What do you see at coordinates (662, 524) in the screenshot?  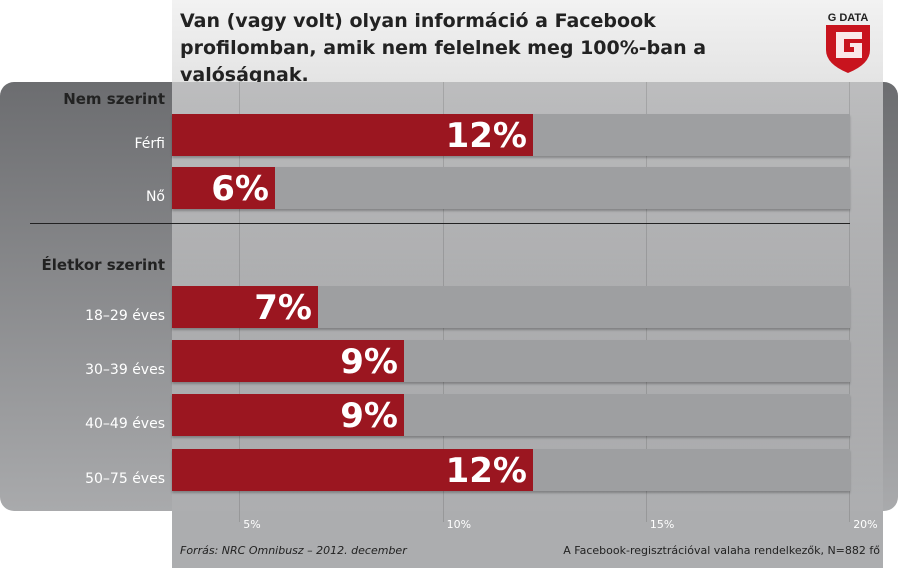 I see `x-tick-label: 15%` at bounding box center [662, 524].